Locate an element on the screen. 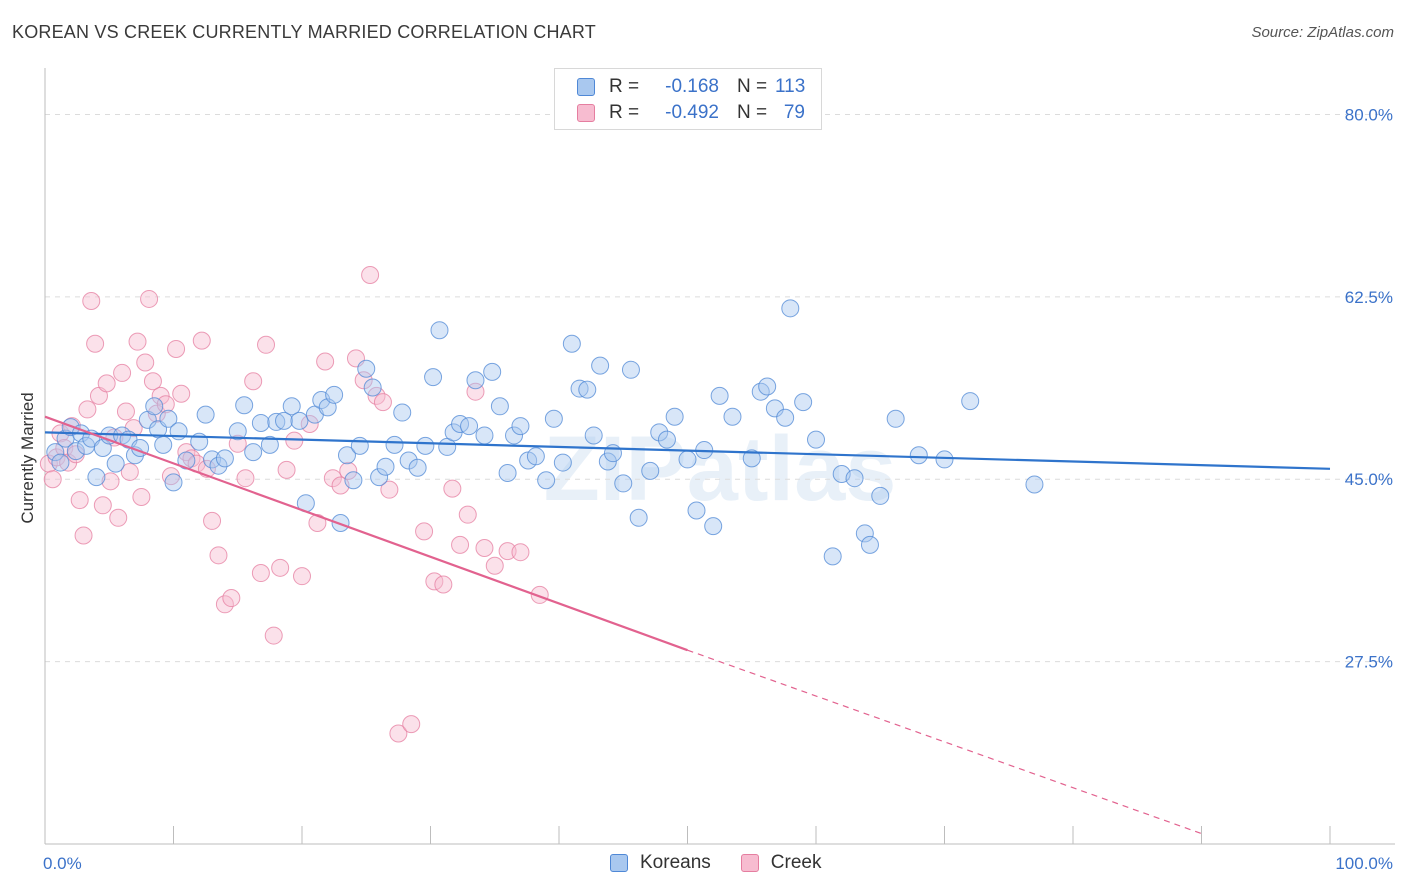 The height and width of the screenshot is (892, 1406). r-value: -0.168 is located at coordinates (692, 86).